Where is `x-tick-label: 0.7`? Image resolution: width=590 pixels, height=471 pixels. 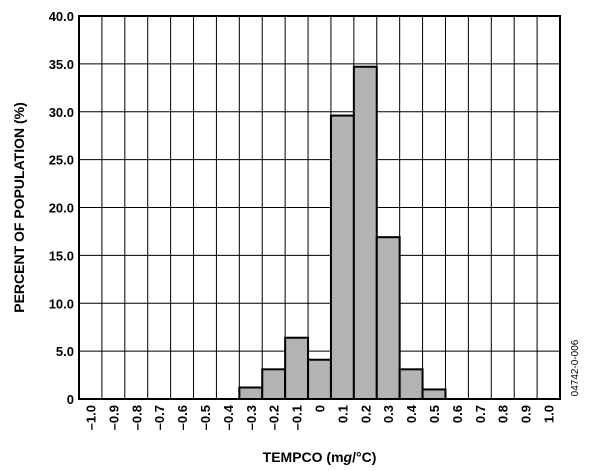 x-tick-label: 0.7 is located at coordinates (480, 414).